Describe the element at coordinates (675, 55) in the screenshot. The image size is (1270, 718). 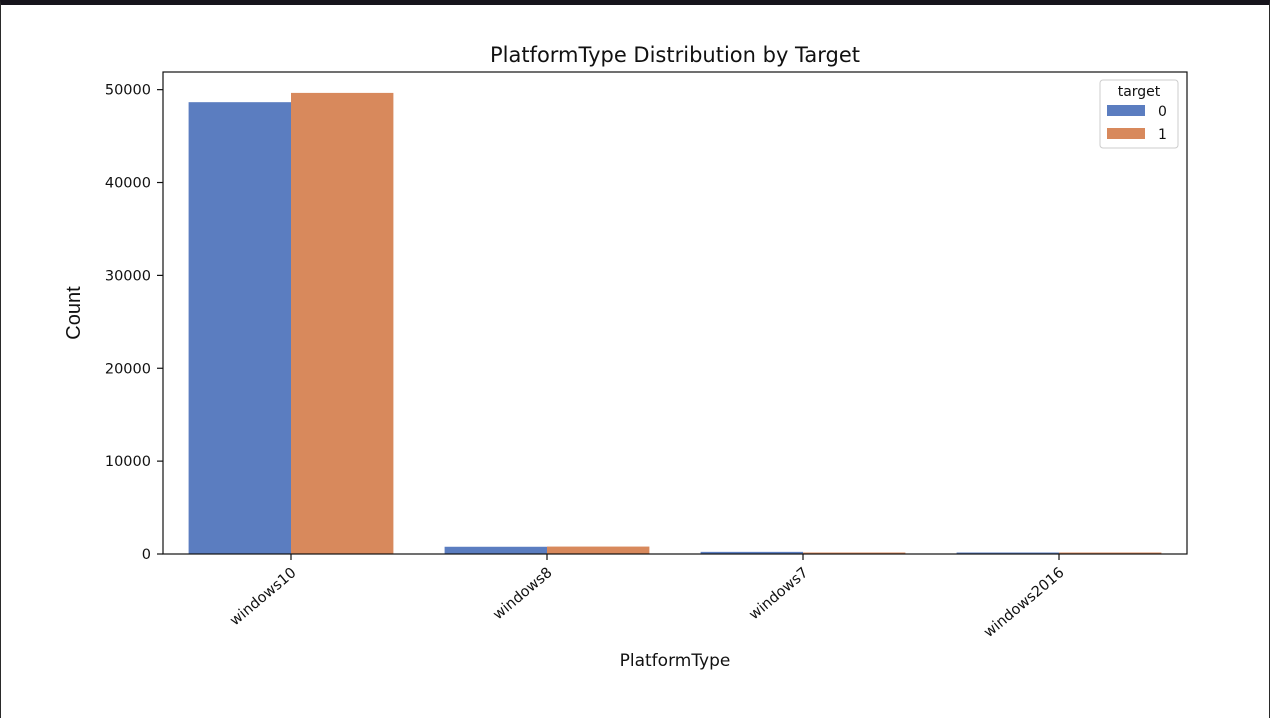
I see `chart-title: PlatformType Distribution by Target` at that location.